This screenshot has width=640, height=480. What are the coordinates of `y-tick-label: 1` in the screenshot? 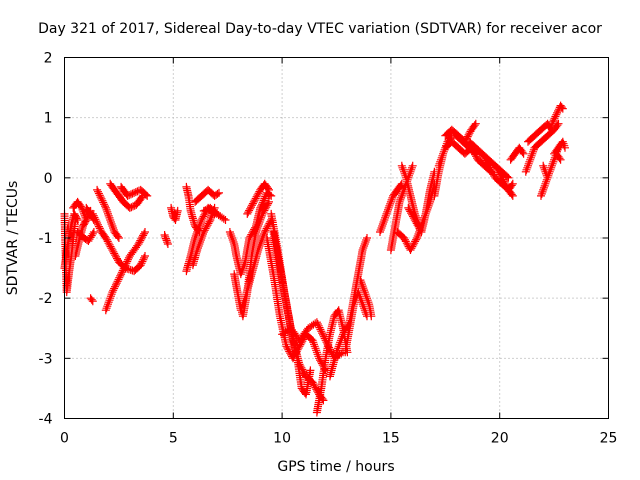 It's located at (48, 119).